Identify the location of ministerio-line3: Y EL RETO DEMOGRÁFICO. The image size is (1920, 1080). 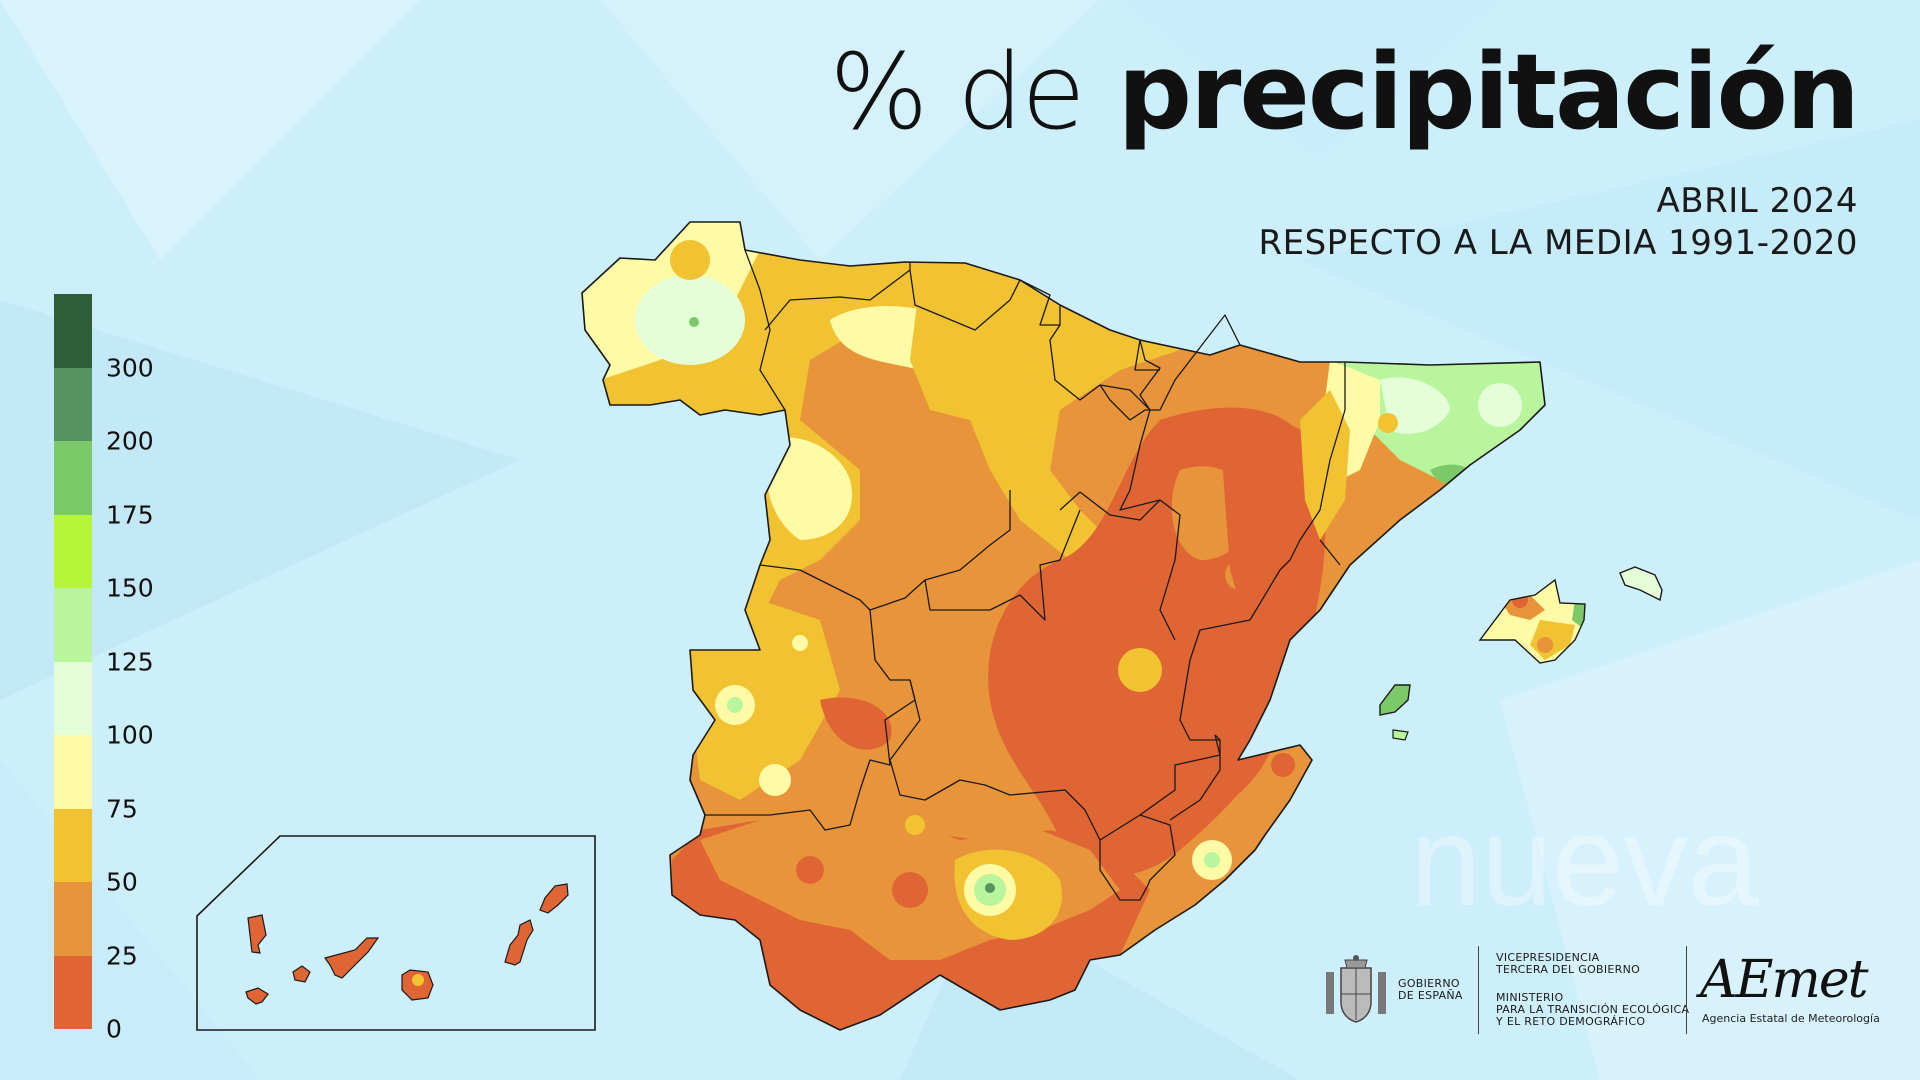
(1571, 1021).